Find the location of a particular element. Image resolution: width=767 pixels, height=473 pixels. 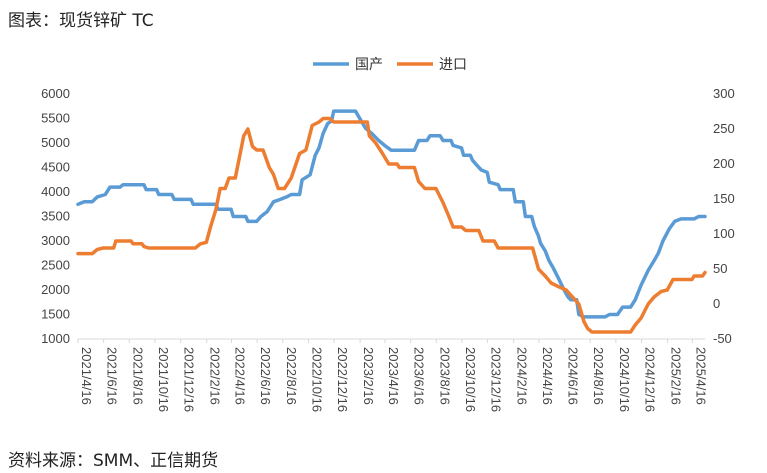

x-tick-label: 2023/2/16 is located at coordinates (368, 376).